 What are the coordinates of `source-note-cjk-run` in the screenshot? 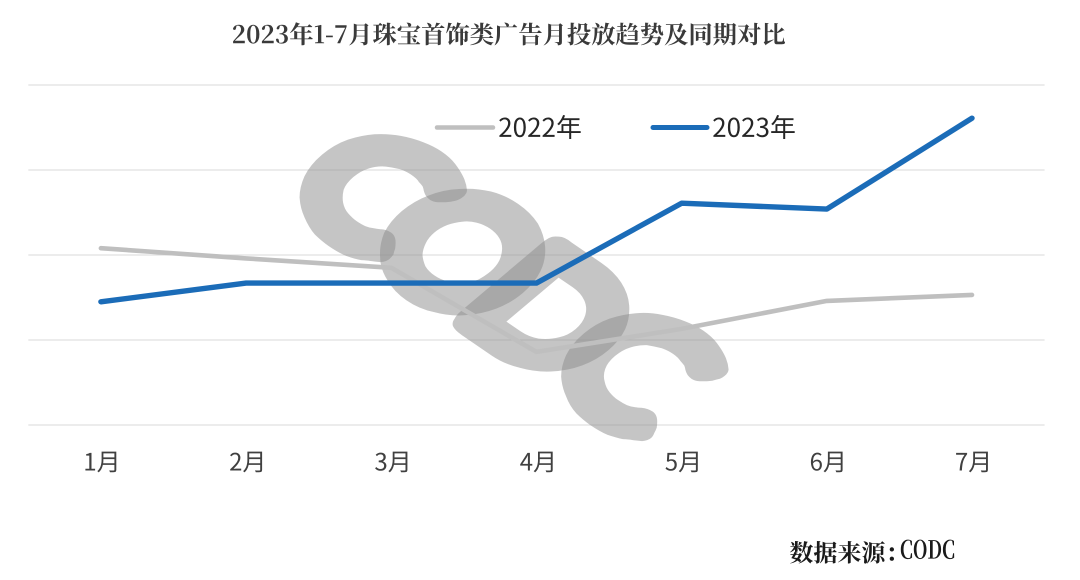 It's located at (842, 552).